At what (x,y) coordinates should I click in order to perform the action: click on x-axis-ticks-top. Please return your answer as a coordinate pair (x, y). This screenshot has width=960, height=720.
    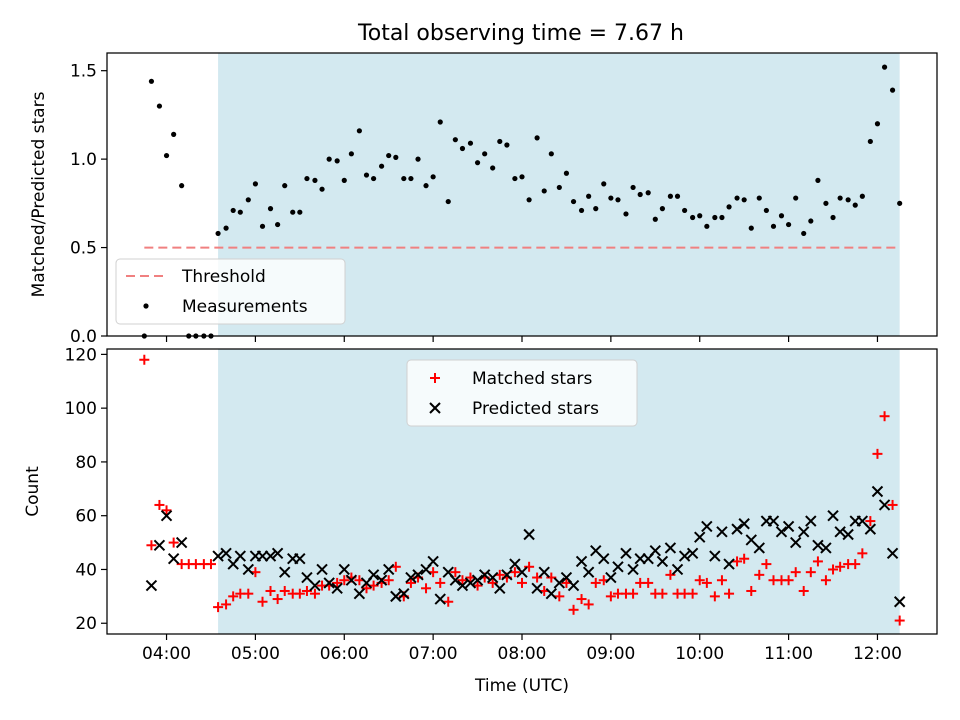
    Looking at the image, I should click on (522, 339).